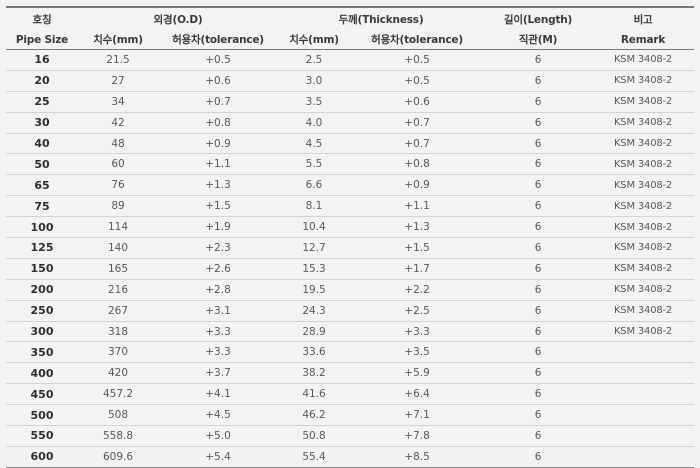  I want to click on thickness-tolerance-cell: +1.3, so click(417, 227).